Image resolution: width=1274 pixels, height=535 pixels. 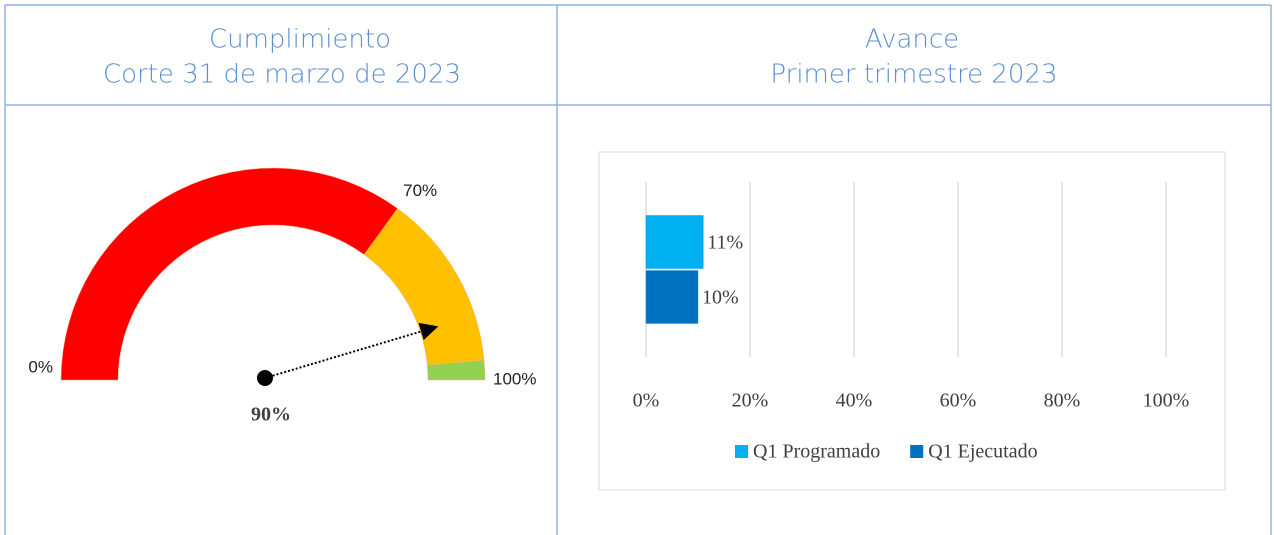 I want to click on needle-pivot, so click(x=265, y=378).